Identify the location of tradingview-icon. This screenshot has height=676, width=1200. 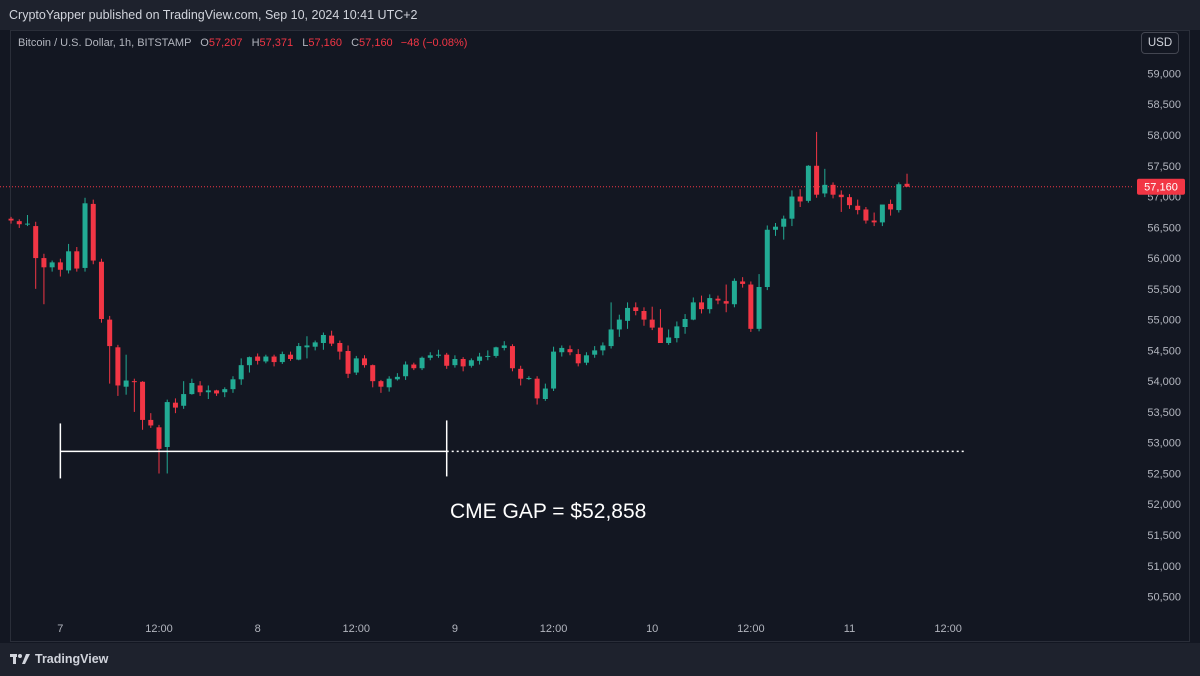
(20, 659).